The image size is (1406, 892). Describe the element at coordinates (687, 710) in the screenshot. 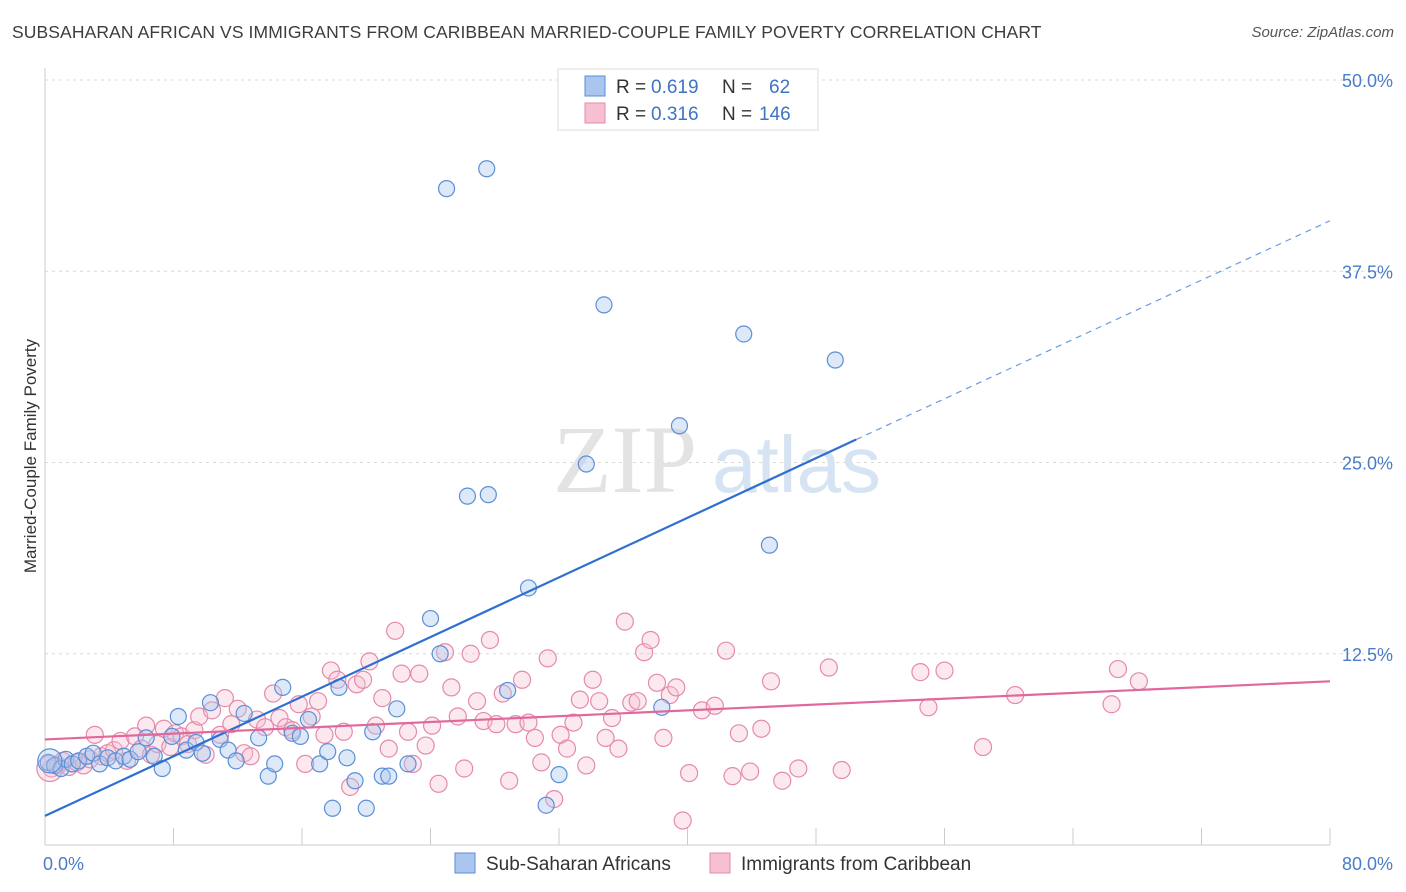

I see `caribbean-trend-line` at that location.